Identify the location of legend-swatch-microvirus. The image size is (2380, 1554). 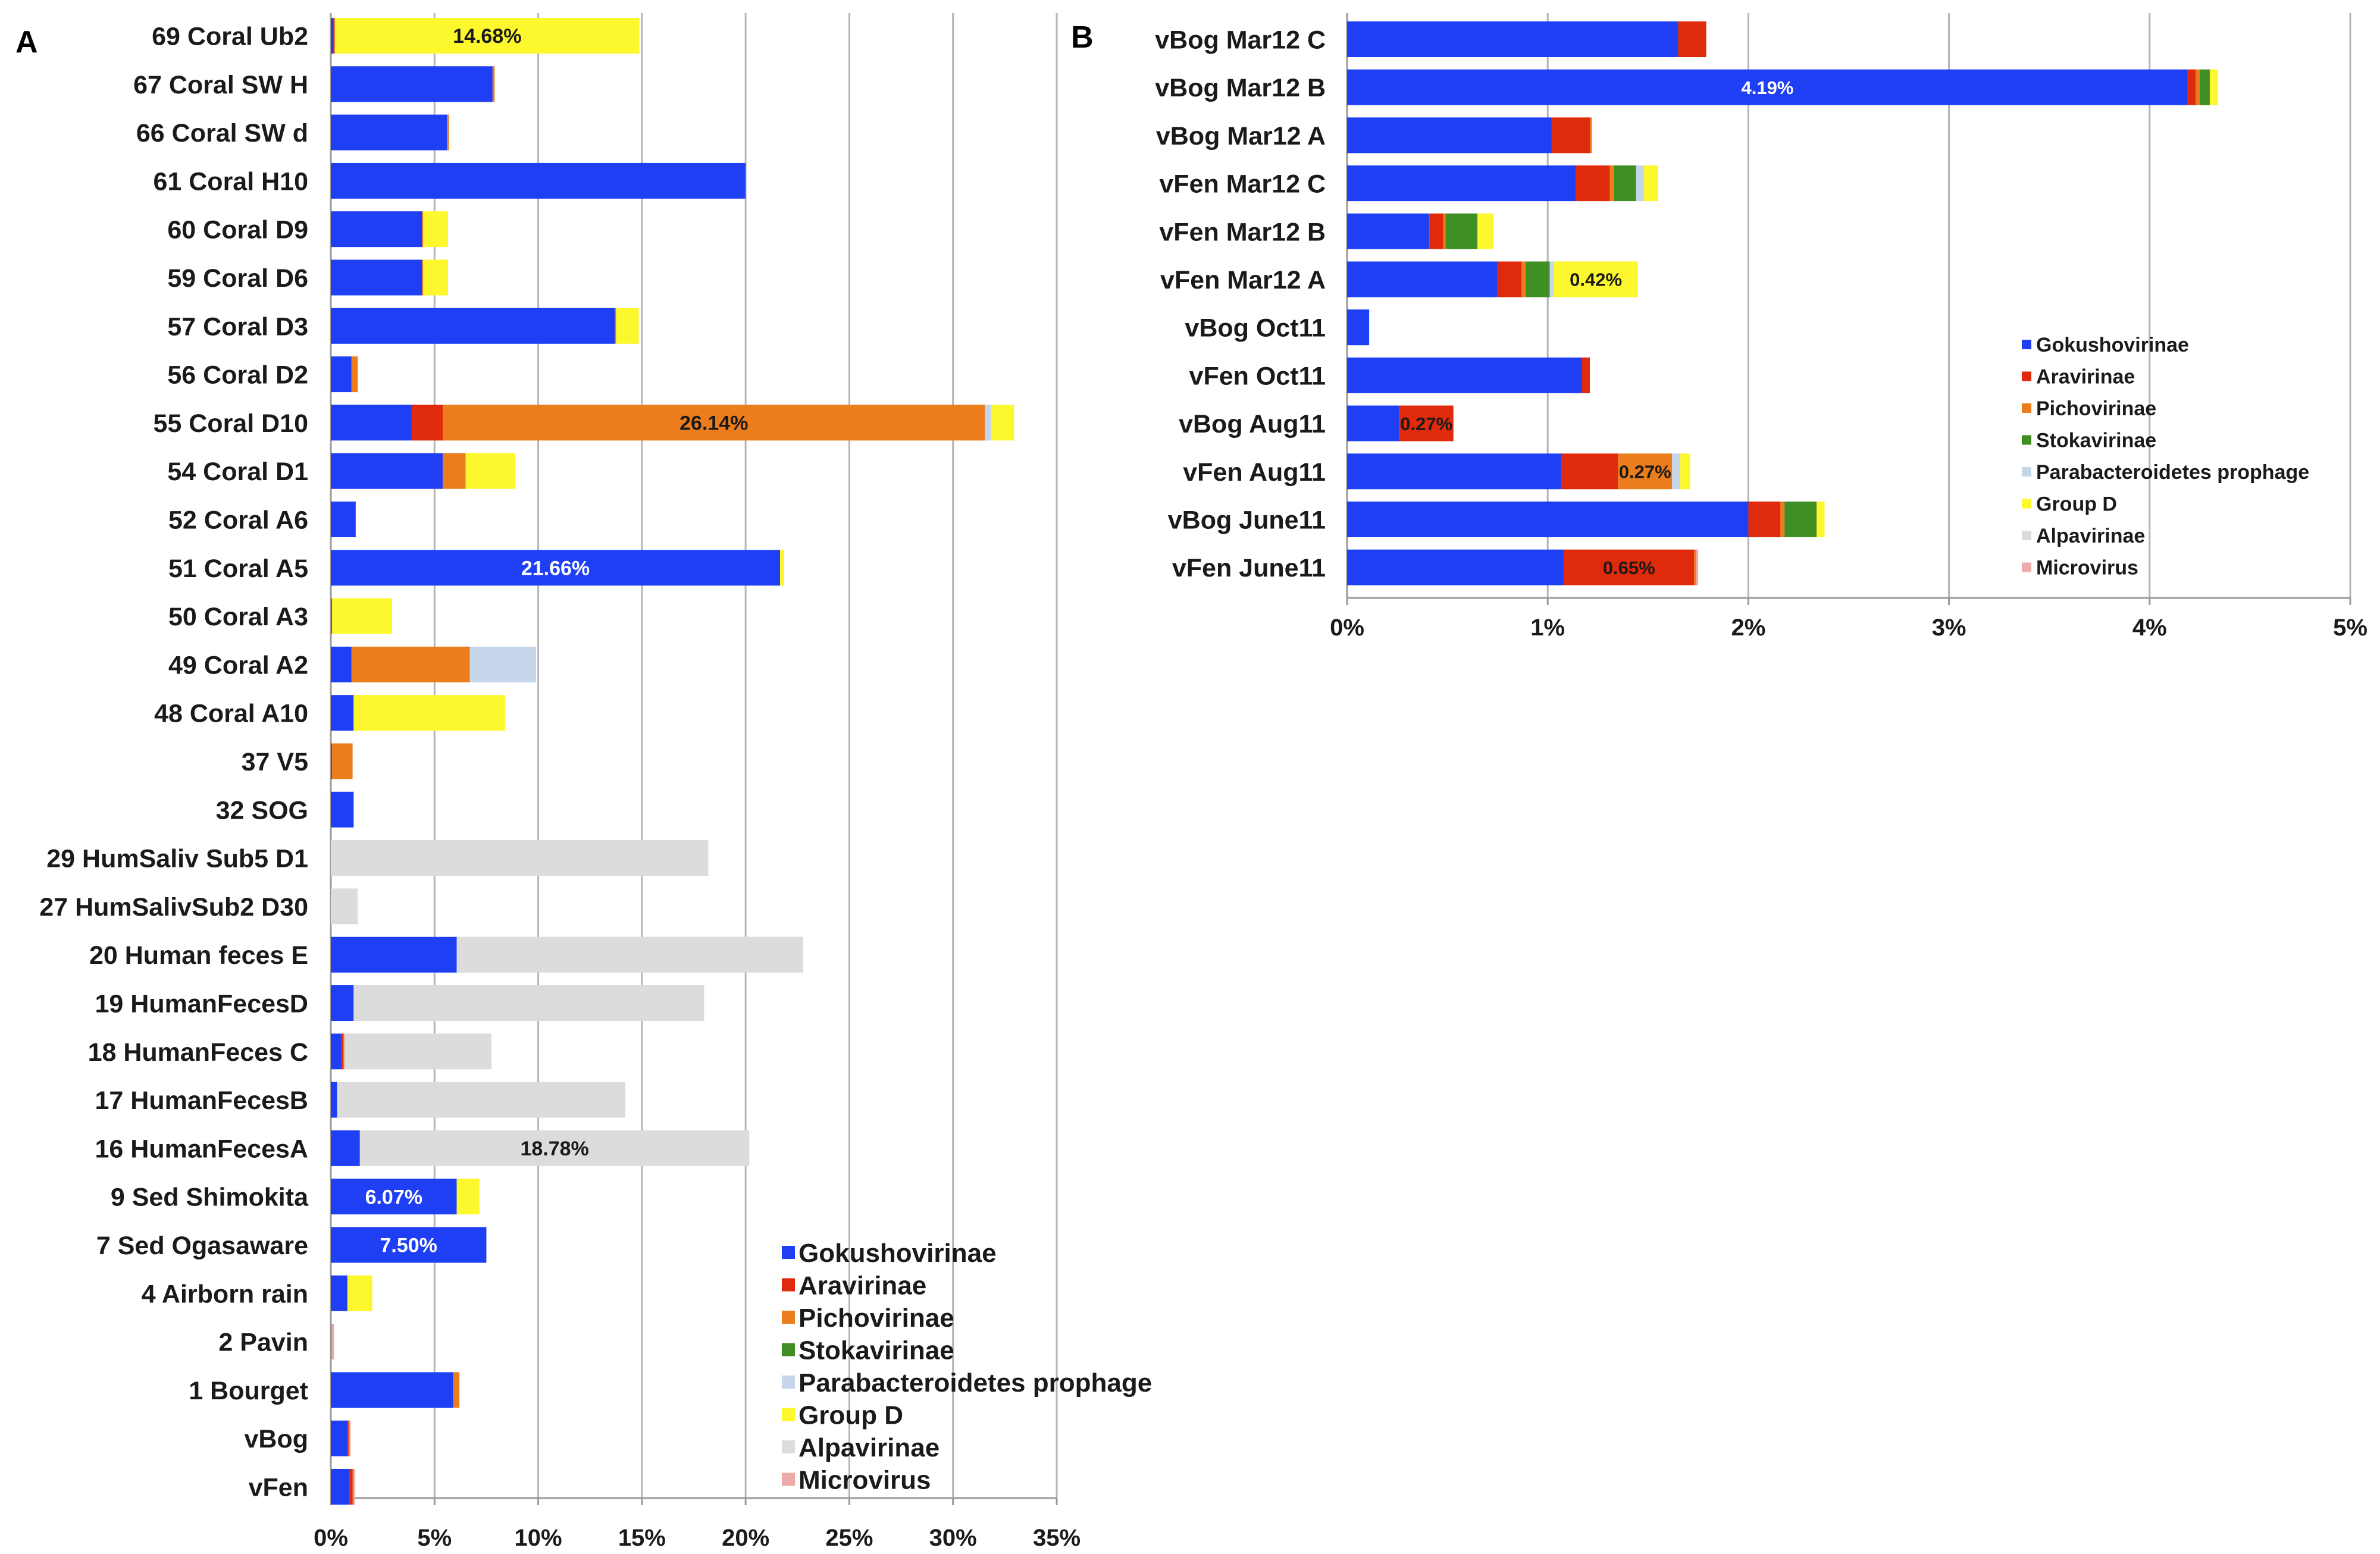
(788, 1479).